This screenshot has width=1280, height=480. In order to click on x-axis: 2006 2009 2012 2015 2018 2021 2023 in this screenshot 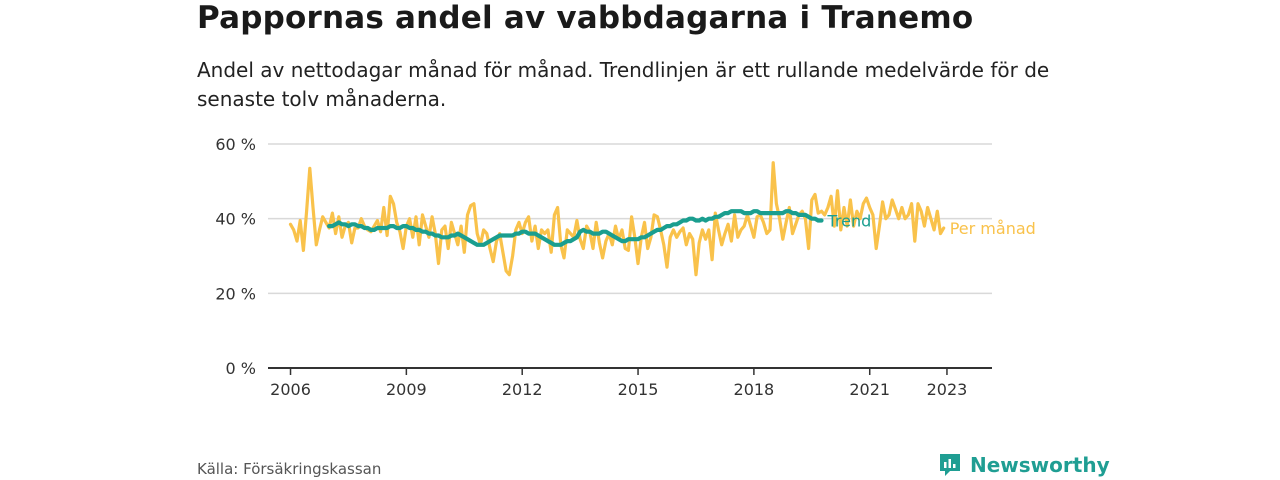, I will do `click(630, 383)`.